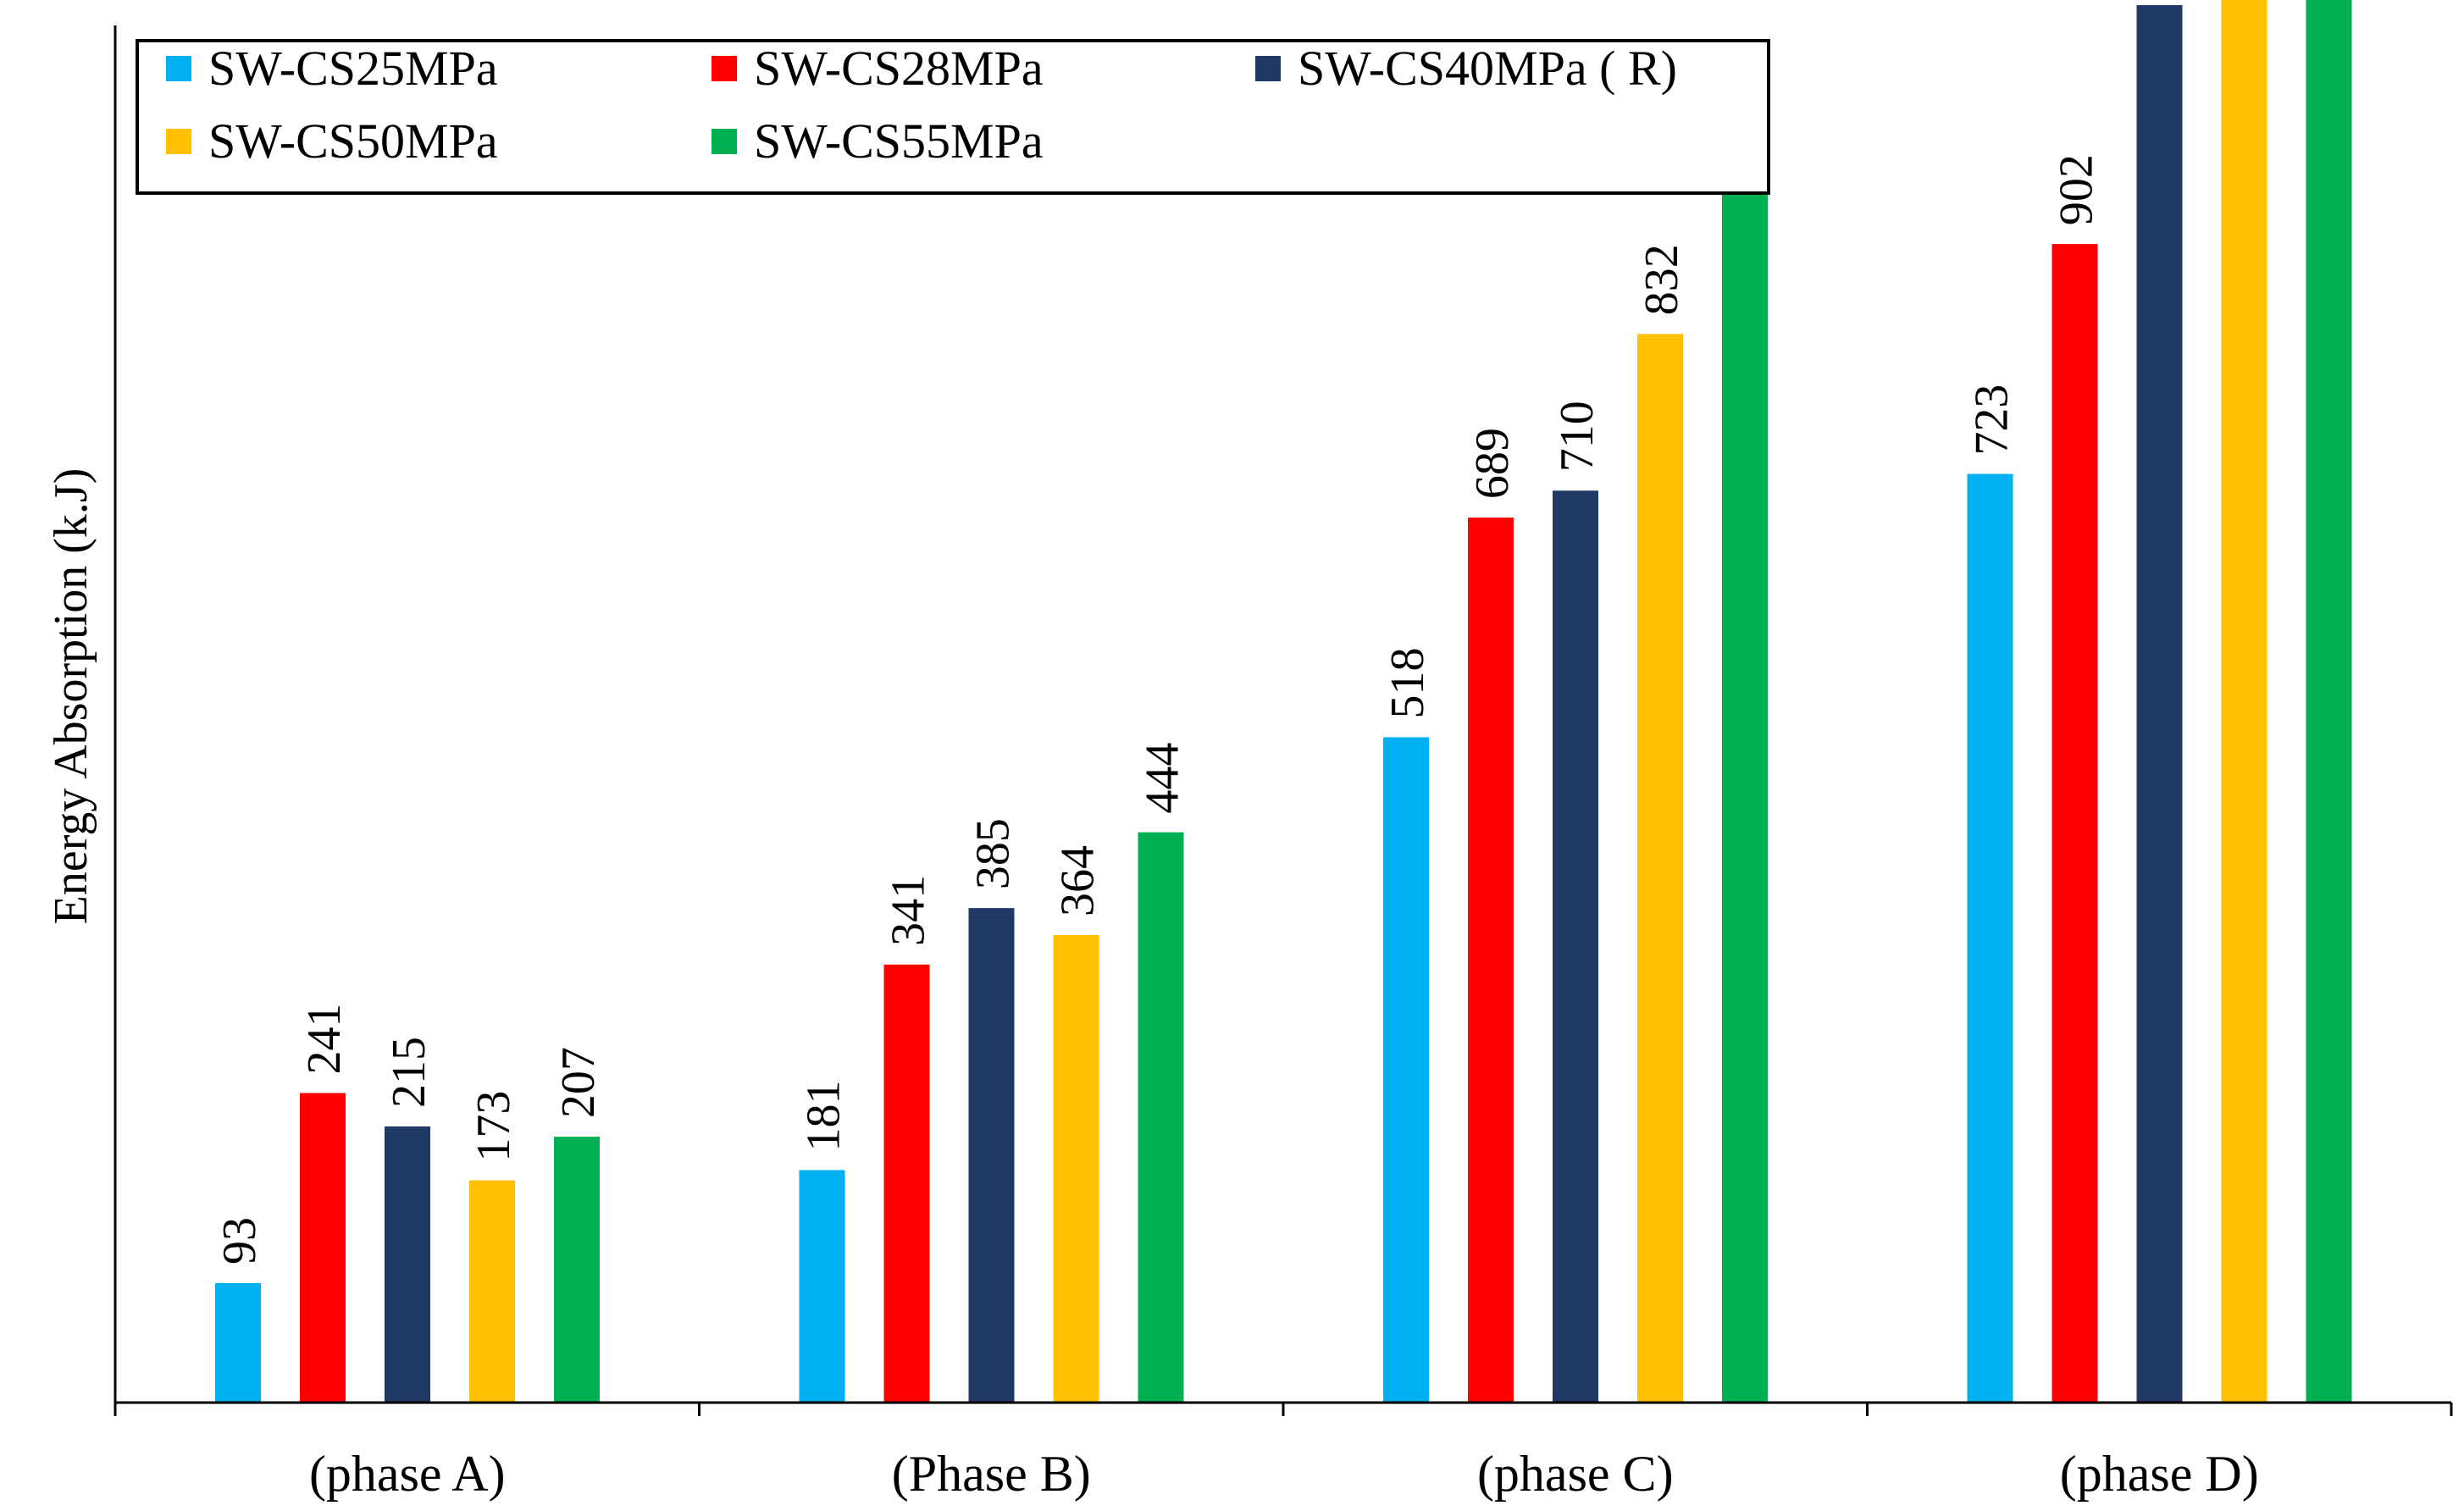  I want to click on bar-value-label: 444, so click(1163, 778).